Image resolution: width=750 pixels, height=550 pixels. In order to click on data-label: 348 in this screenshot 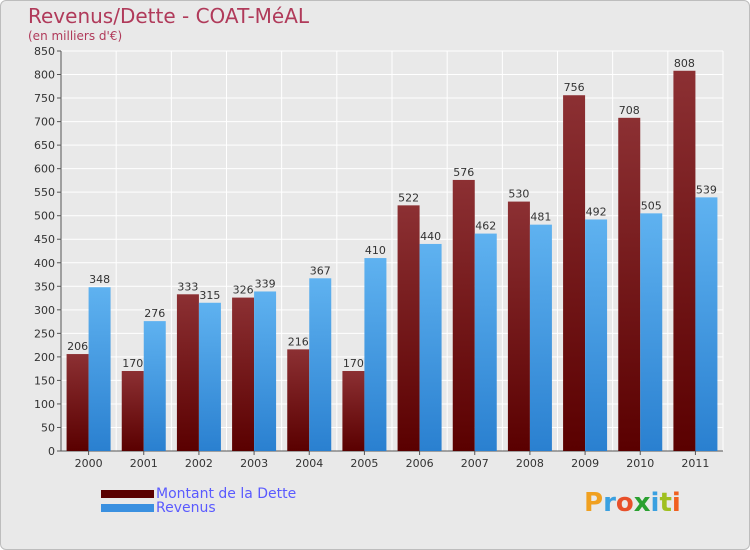, I will do `click(99, 279)`.